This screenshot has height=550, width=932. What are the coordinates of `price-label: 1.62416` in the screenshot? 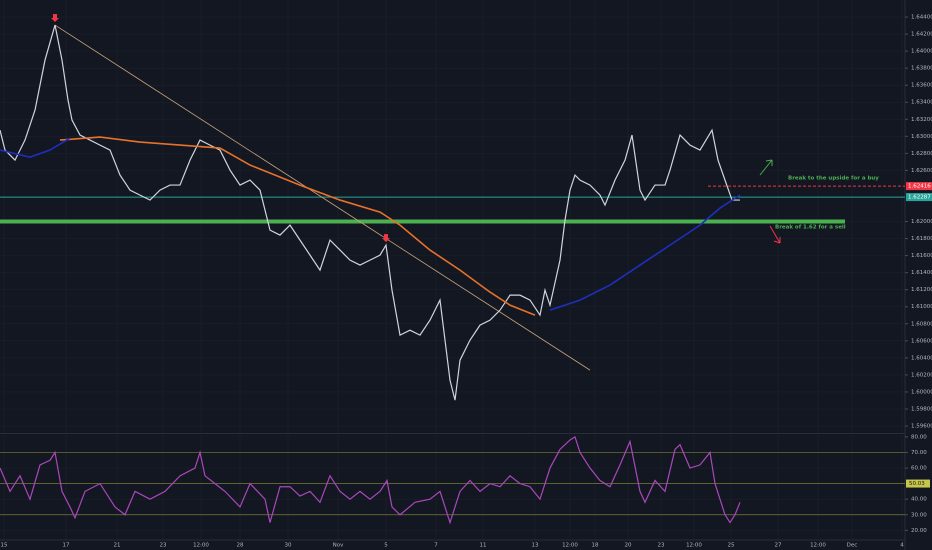 It's located at (919, 187).